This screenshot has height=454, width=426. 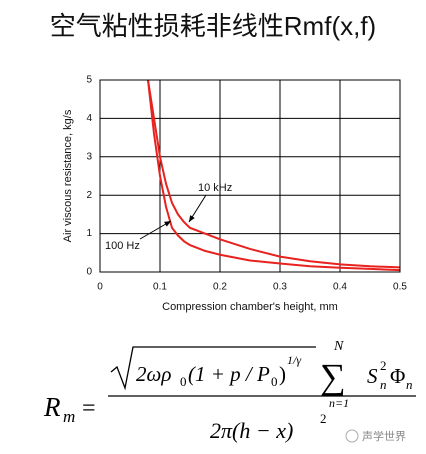 I want to click on formula-text: Φ, so click(x=397, y=376).